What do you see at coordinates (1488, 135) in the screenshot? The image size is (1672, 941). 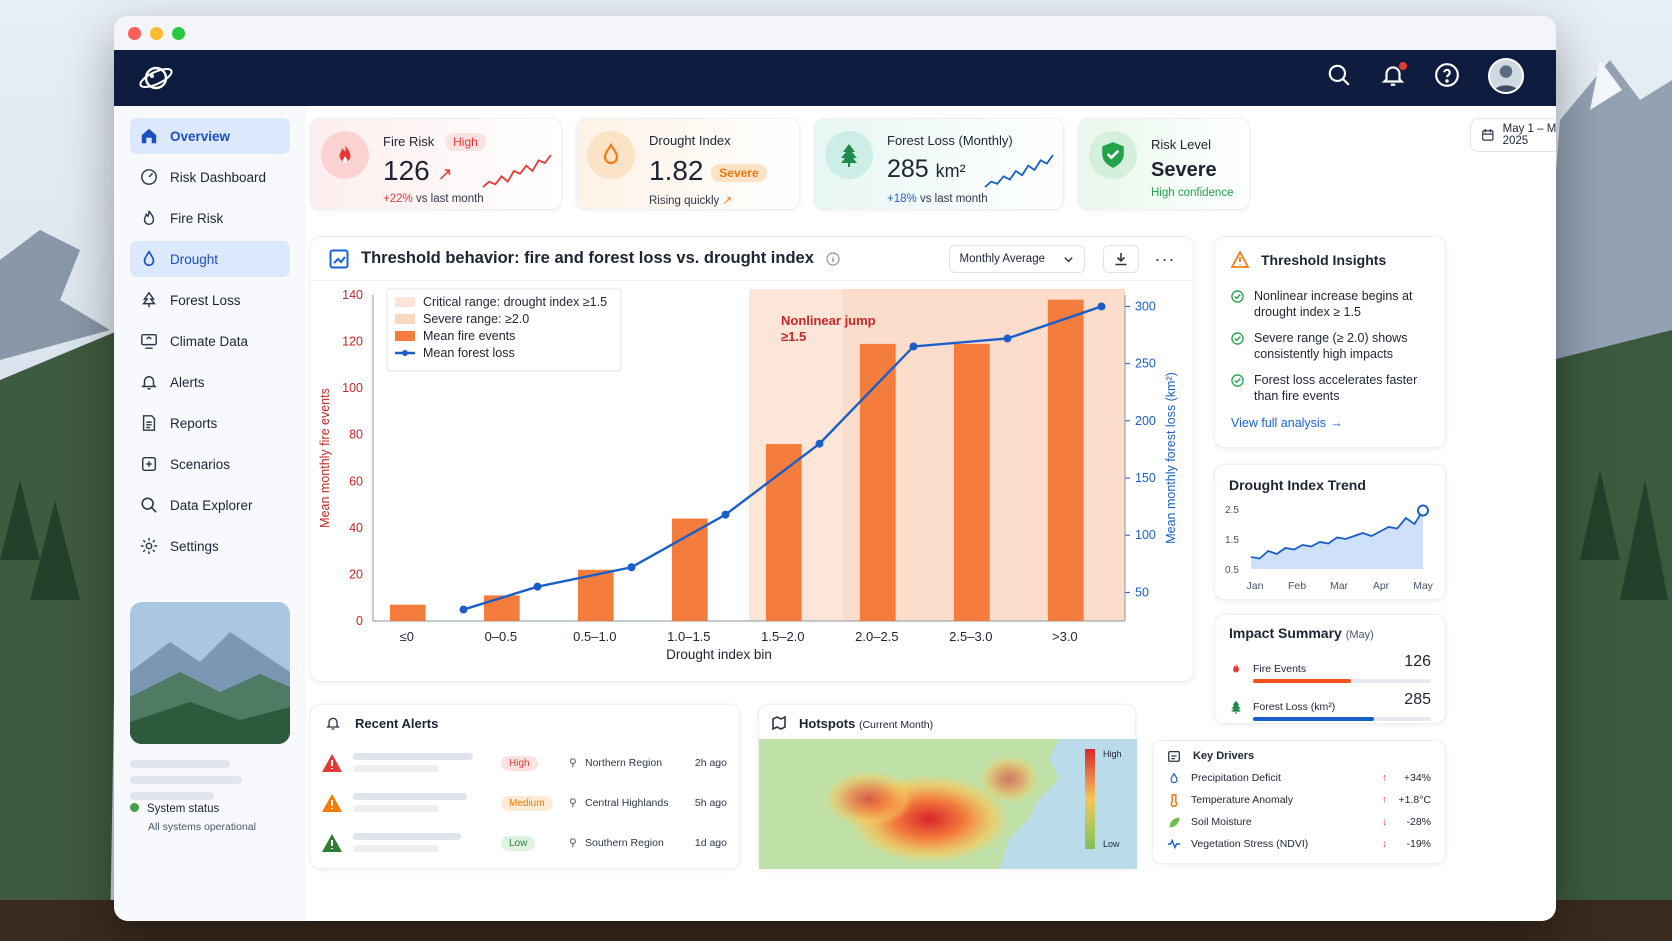 I see `calendar-icon` at bounding box center [1488, 135].